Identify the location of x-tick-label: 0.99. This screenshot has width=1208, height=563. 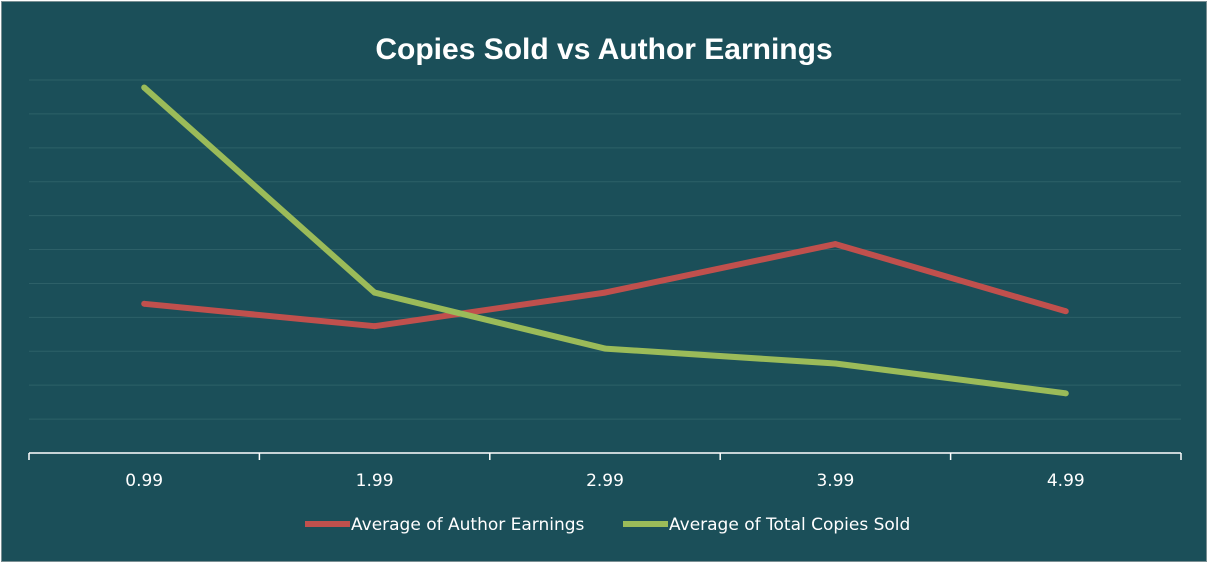
(144, 481).